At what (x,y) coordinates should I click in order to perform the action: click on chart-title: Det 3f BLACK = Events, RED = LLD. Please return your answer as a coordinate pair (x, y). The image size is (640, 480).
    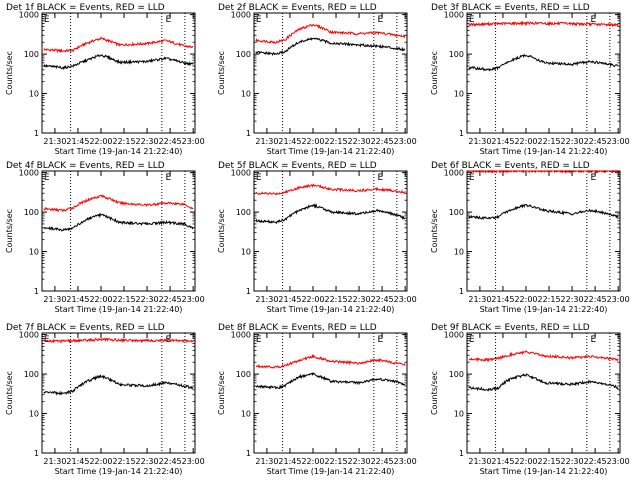
    Looking at the image, I should click on (510, 8).